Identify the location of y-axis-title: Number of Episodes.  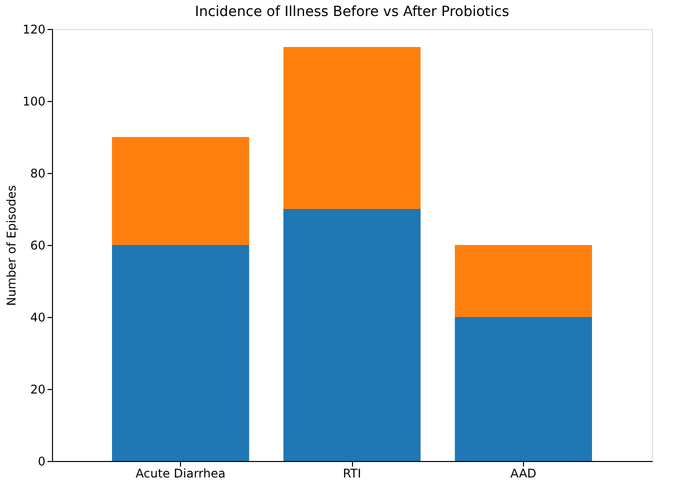
(11, 245).